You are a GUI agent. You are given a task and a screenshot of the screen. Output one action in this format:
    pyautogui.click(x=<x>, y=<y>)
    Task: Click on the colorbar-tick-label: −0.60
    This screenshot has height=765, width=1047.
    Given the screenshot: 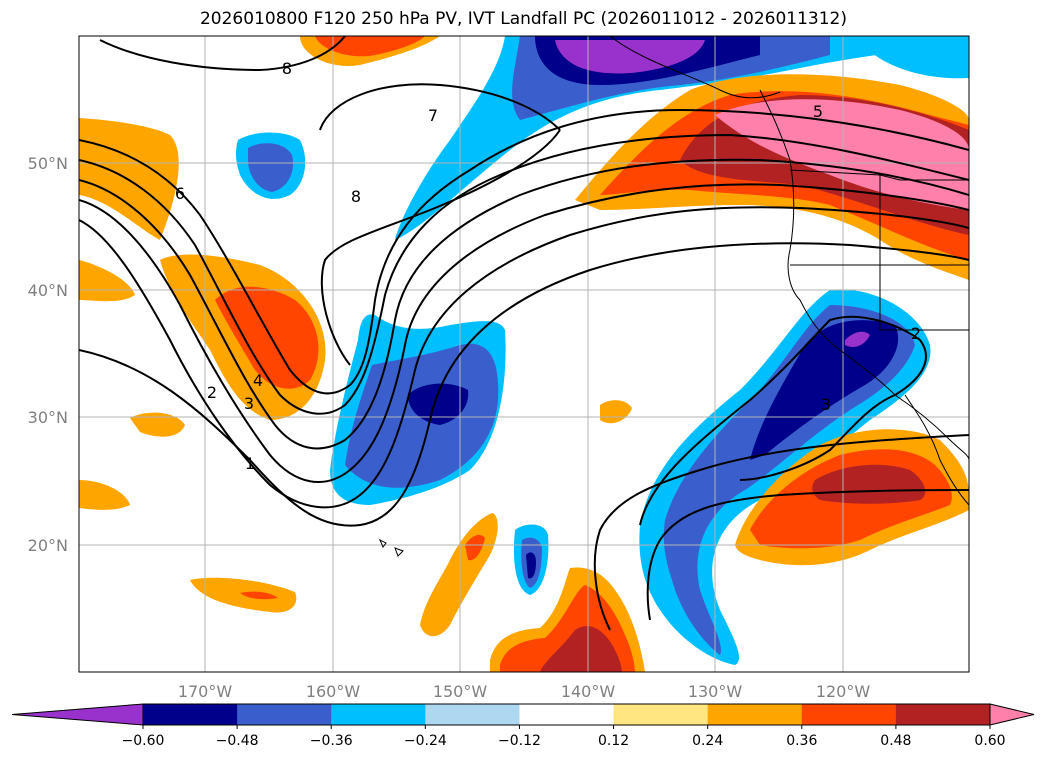 What is the action you would take?
    pyautogui.click(x=143, y=741)
    